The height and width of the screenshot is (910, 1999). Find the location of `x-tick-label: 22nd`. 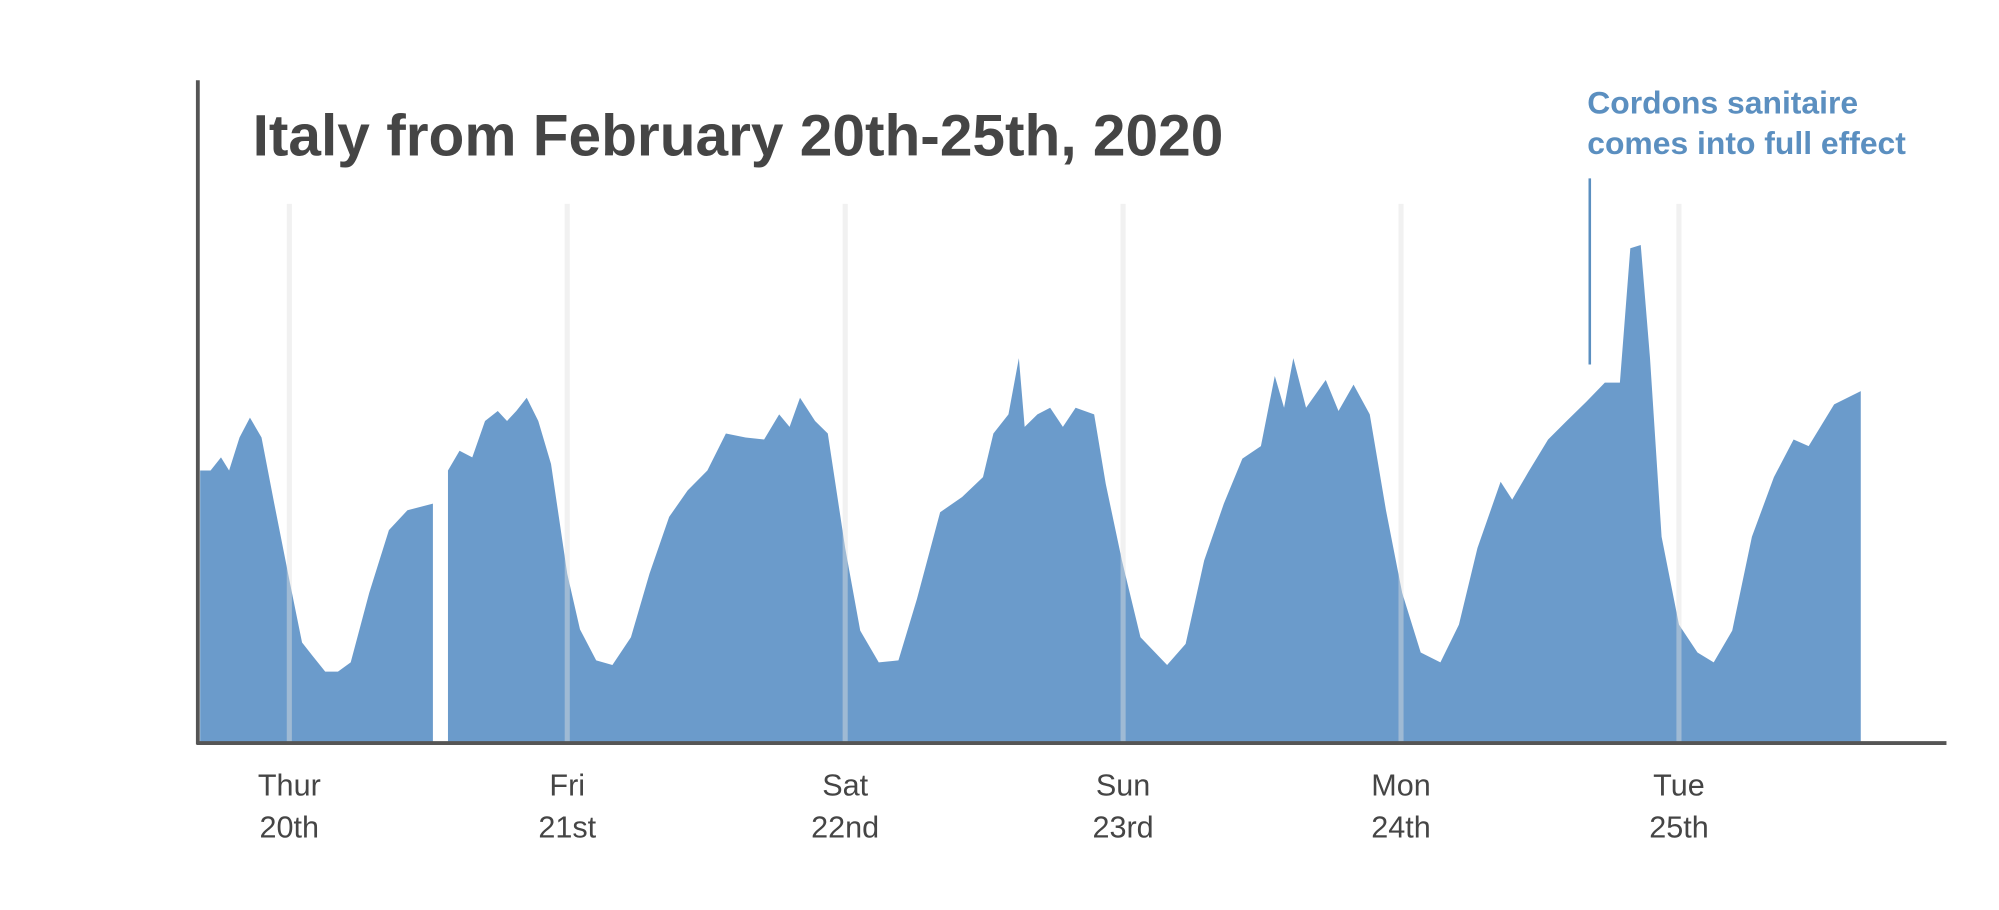

x-tick-label: 22nd is located at coordinates (845, 827).